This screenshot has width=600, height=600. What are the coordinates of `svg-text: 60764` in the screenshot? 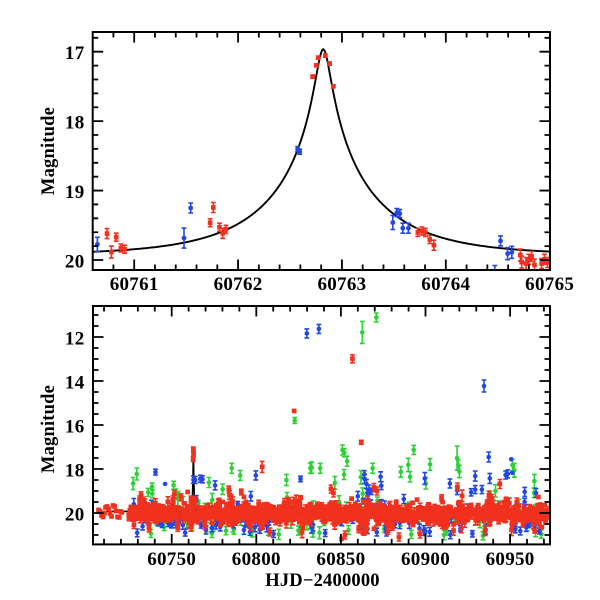 It's located at (445, 284).